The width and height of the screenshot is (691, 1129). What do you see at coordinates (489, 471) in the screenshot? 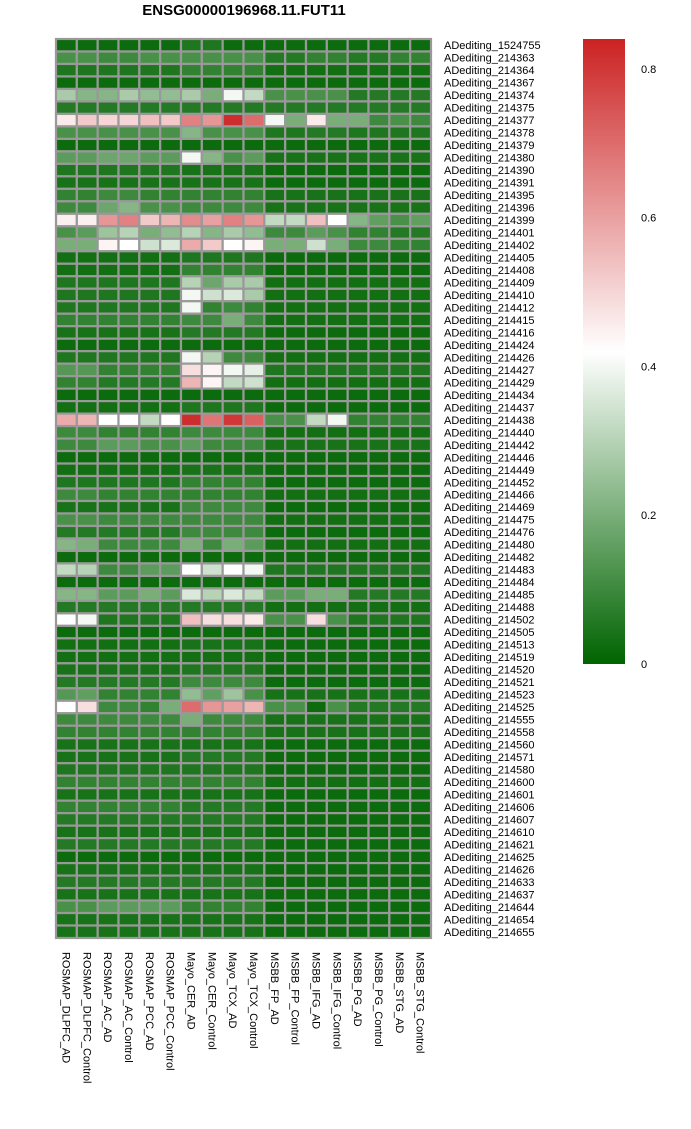
I see `row-label: ADediting_214449` at bounding box center [489, 471].